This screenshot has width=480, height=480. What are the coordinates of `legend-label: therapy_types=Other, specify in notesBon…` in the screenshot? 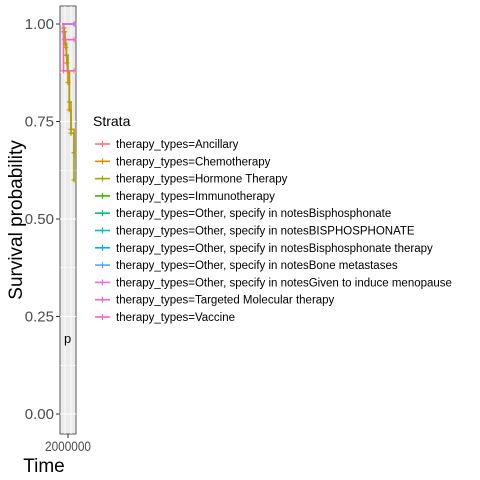 It's located at (257, 266).